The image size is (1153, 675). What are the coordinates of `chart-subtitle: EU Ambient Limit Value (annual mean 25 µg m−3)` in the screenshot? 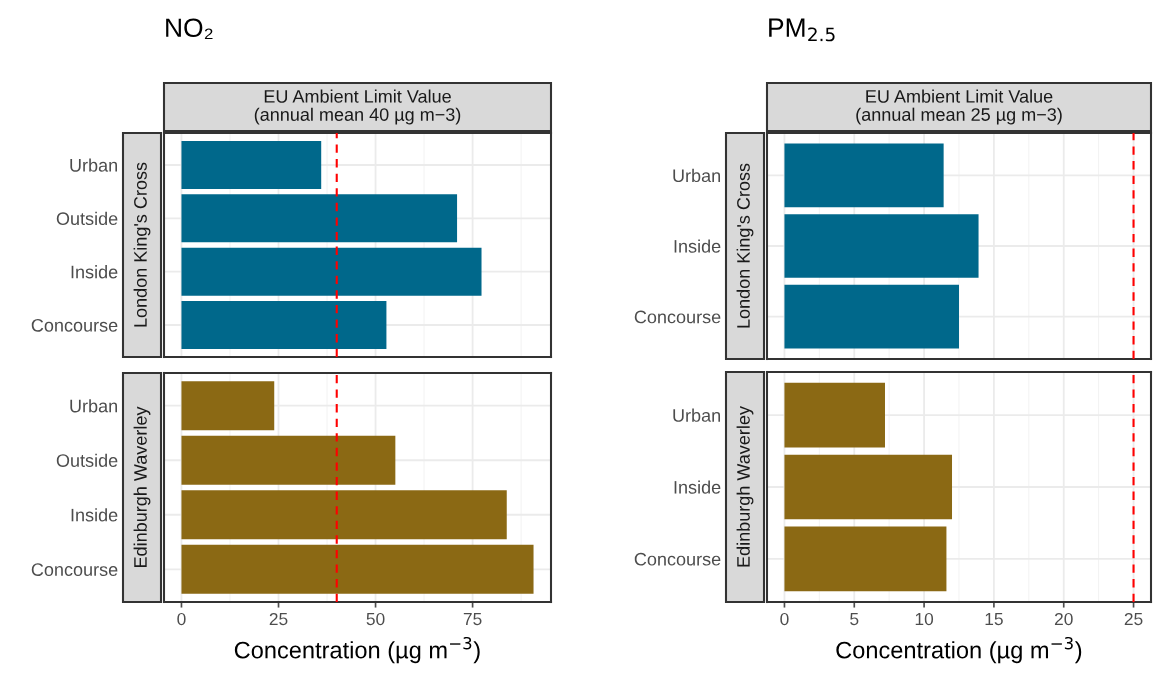 It's located at (959, 107).